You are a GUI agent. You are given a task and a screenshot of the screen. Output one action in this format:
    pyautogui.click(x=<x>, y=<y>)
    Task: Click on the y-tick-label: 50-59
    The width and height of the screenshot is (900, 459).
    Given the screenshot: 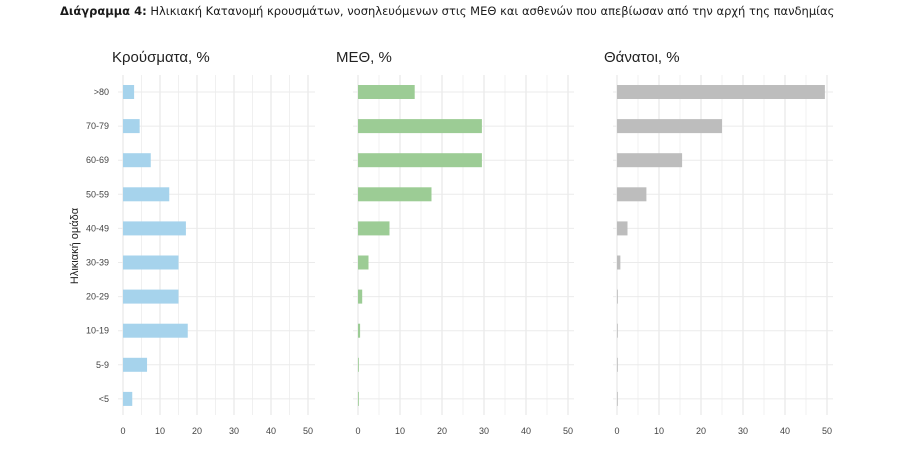 What is the action you would take?
    pyautogui.click(x=97, y=194)
    